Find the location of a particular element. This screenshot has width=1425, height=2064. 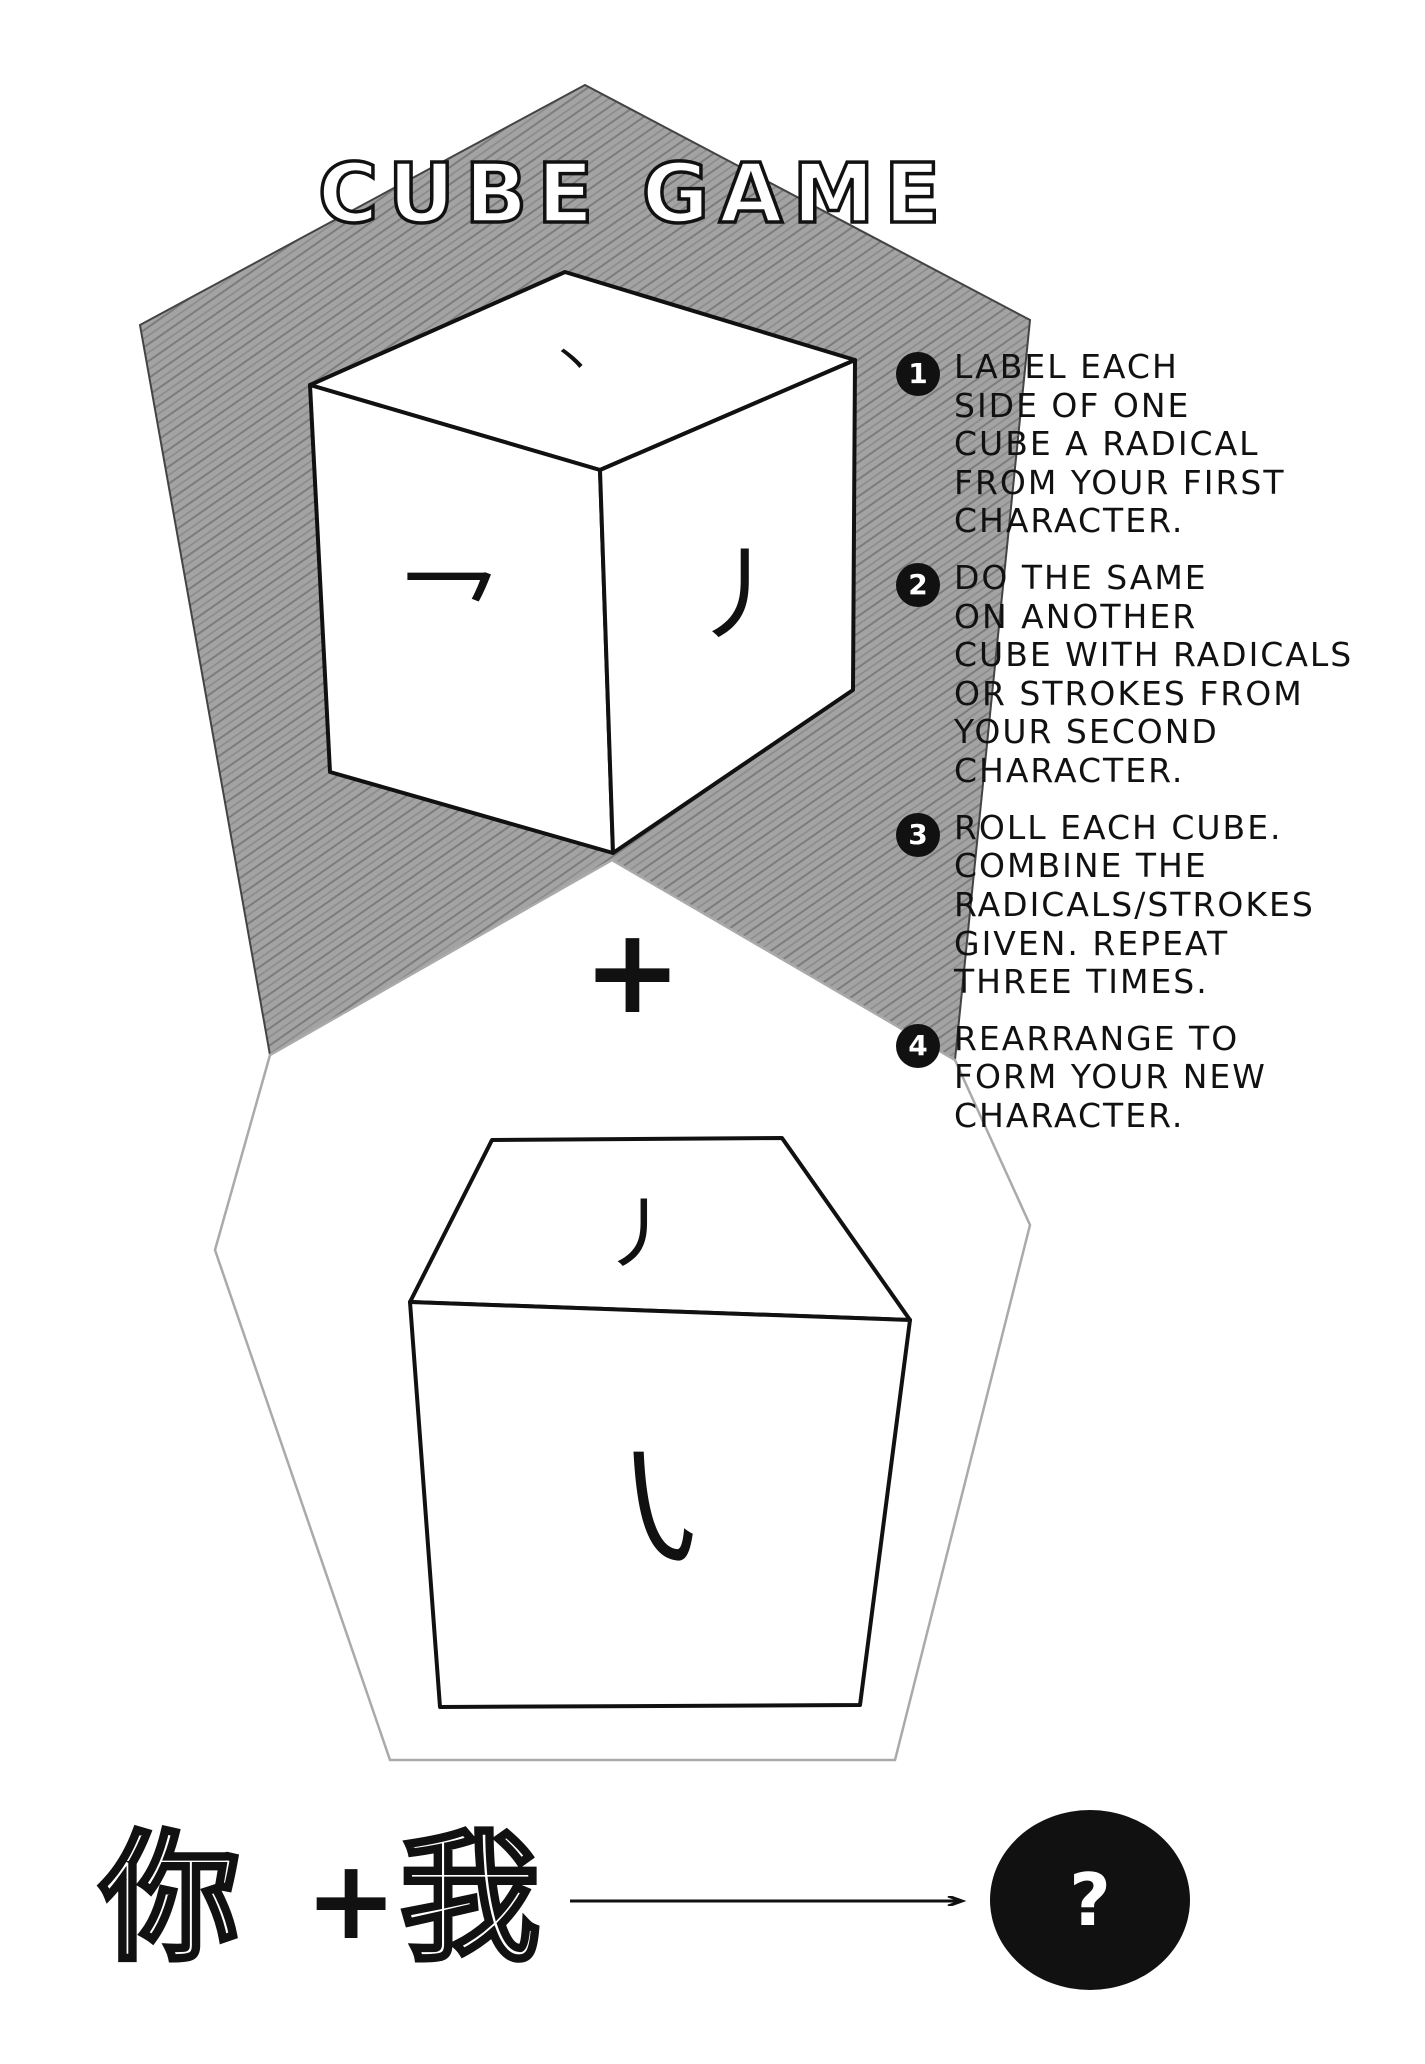

bottom-cube-top-face-mark: ㇓ is located at coordinates (640, 1234).